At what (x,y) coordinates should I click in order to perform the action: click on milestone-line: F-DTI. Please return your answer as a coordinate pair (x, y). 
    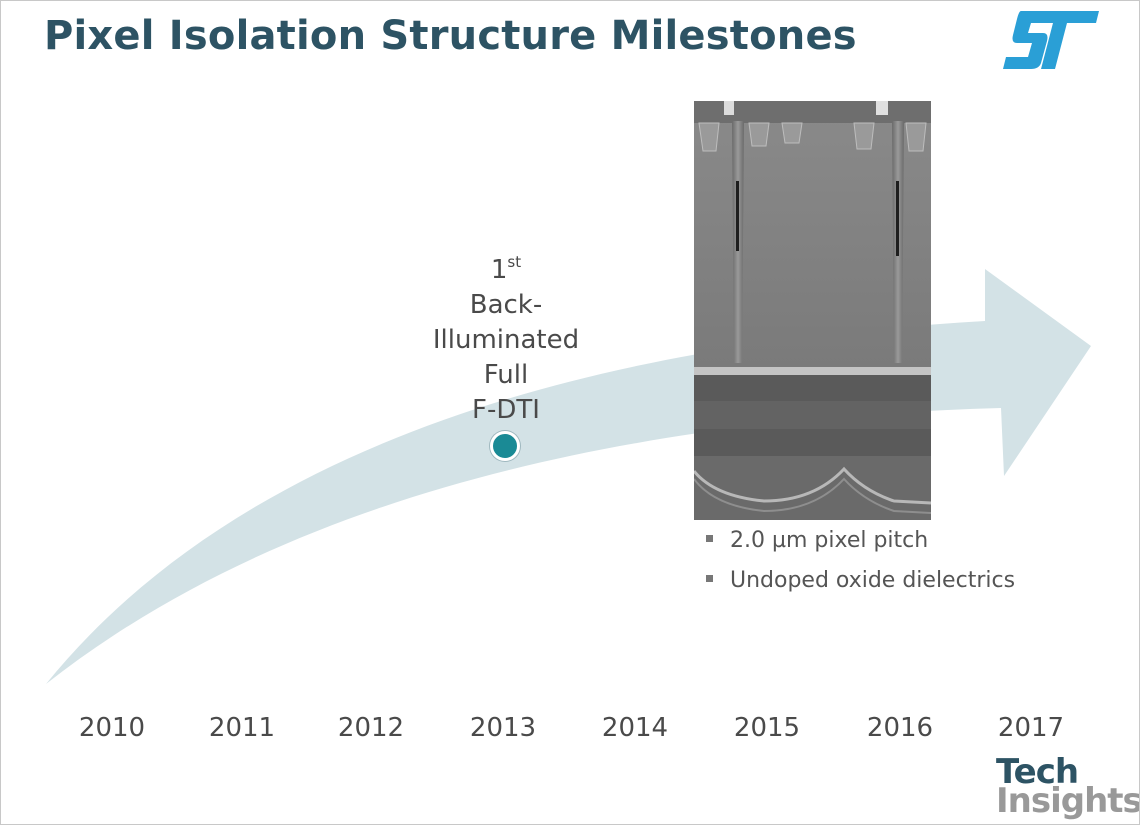
    Looking at the image, I should click on (506, 410).